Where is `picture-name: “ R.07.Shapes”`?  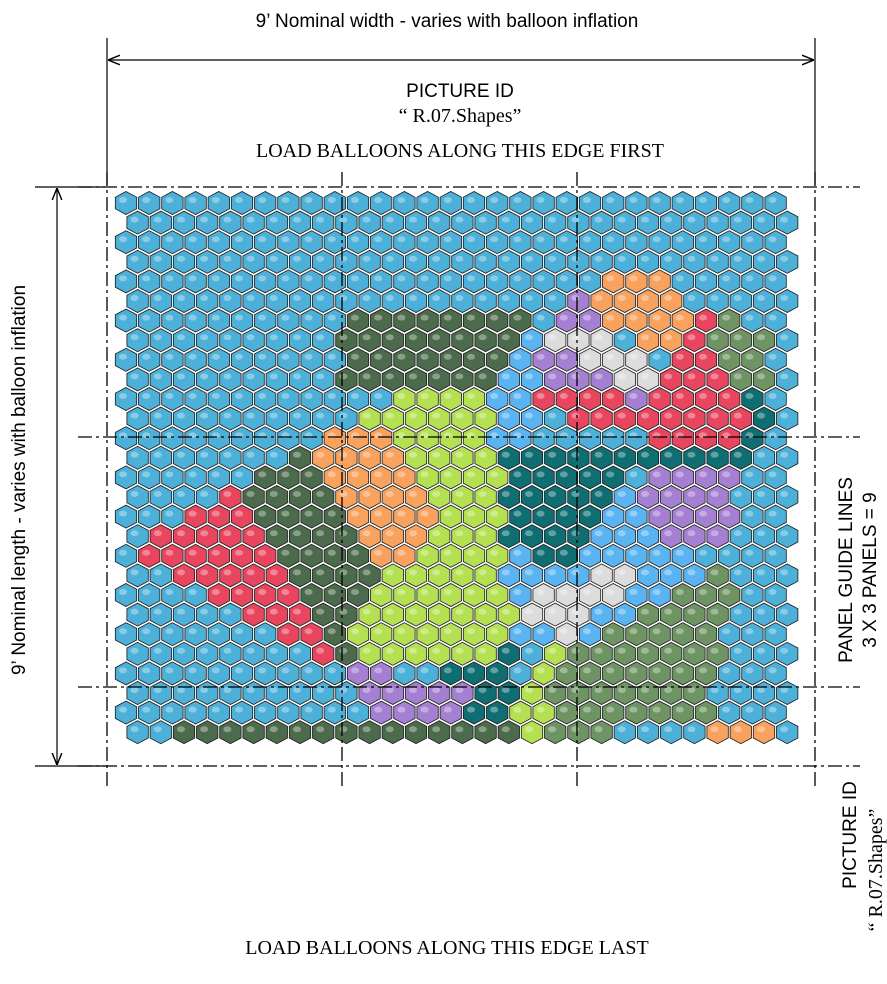 picture-name: “ R.07.Shapes” is located at coordinates (460, 116).